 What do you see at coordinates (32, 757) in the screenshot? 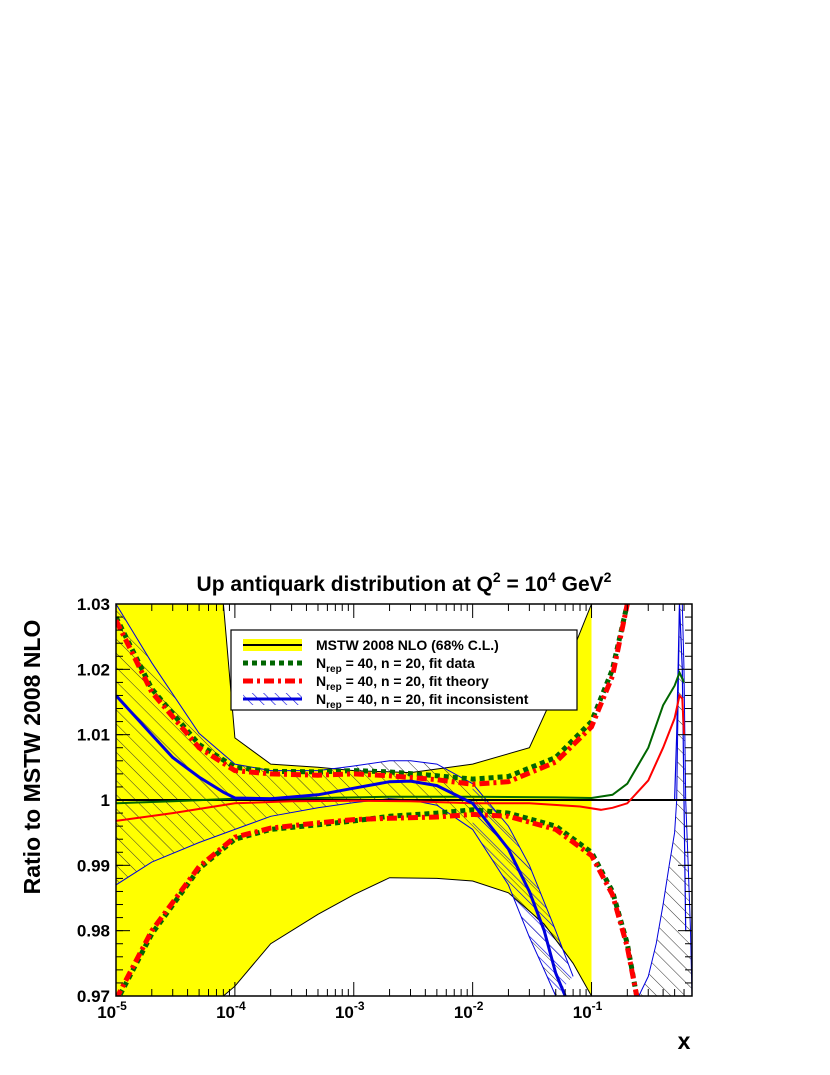
I see `y-axis-title: Ratio to MSTW 2008 NLO` at bounding box center [32, 757].